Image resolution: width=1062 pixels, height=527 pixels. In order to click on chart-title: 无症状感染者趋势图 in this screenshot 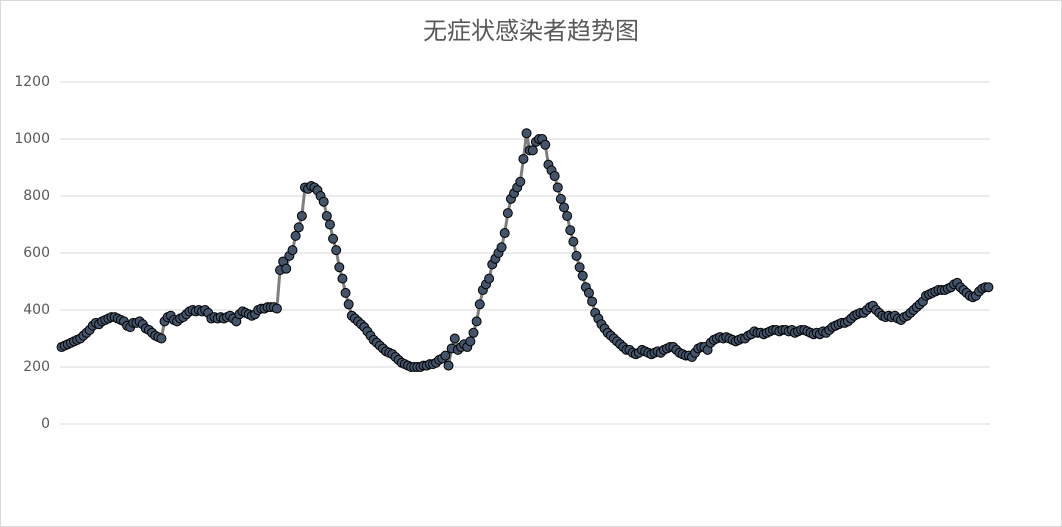, I will do `click(531, 31)`.